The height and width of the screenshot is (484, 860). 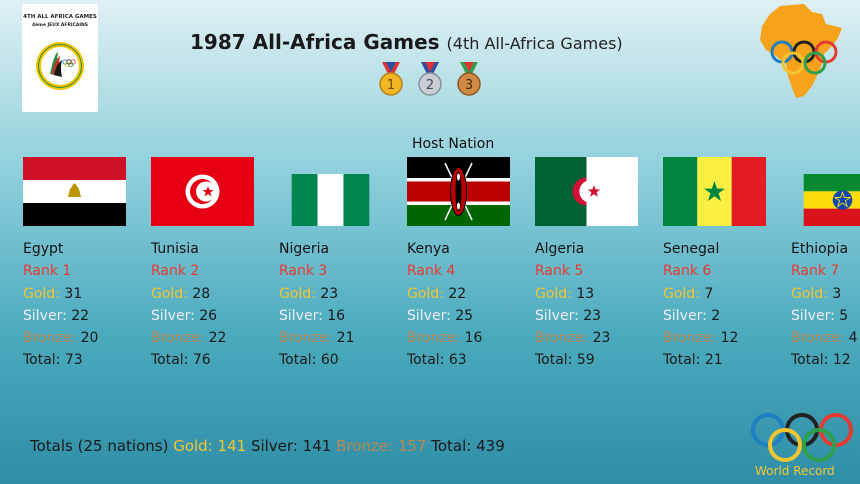 I want to click on gold-medal-icon: 1, so click(x=391, y=79).